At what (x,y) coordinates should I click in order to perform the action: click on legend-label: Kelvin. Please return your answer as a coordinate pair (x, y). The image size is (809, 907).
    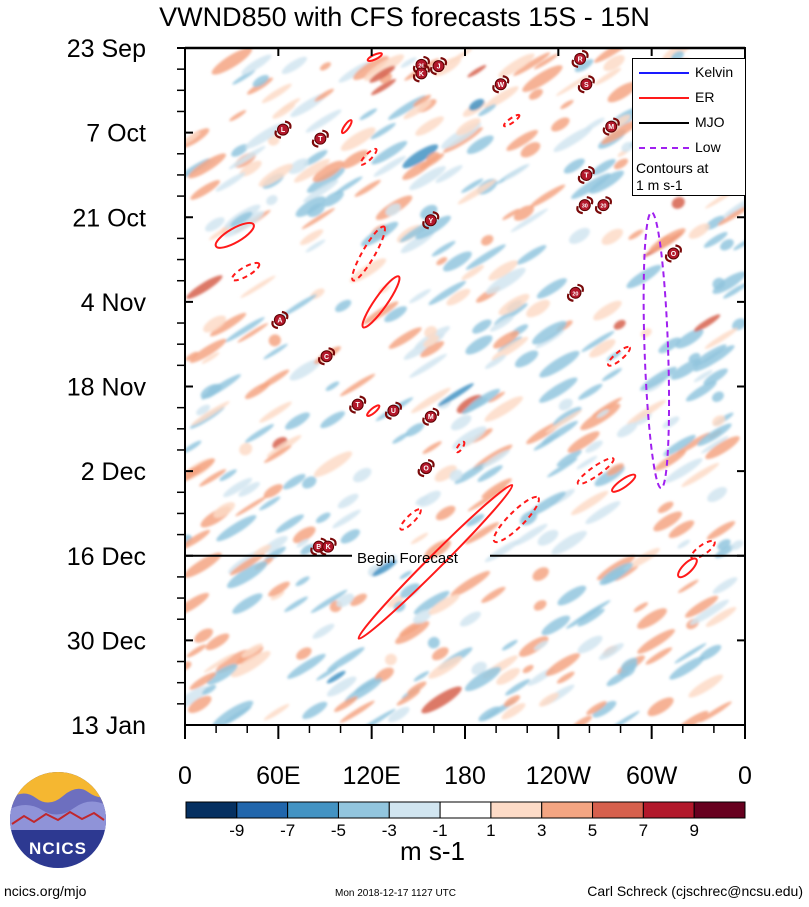
    Looking at the image, I should click on (714, 72).